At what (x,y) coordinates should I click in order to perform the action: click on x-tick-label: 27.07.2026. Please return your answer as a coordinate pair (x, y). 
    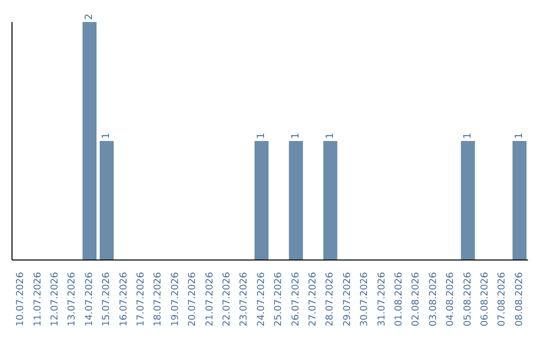
    Looking at the image, I should click on (313, 299).